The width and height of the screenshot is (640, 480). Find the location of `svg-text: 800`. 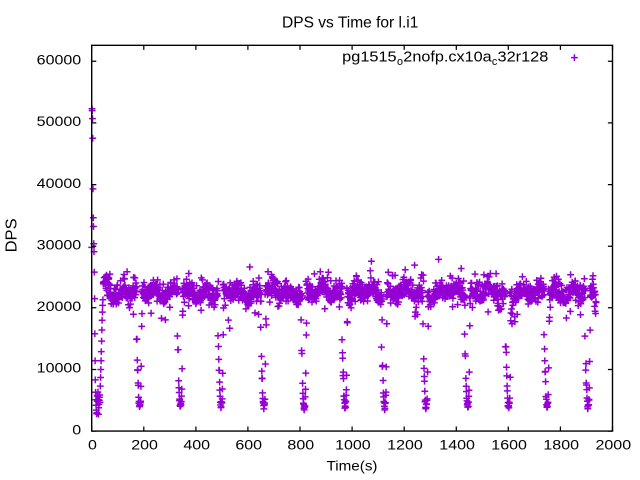

svg-text: 800 is located at coordinates (300, 445).